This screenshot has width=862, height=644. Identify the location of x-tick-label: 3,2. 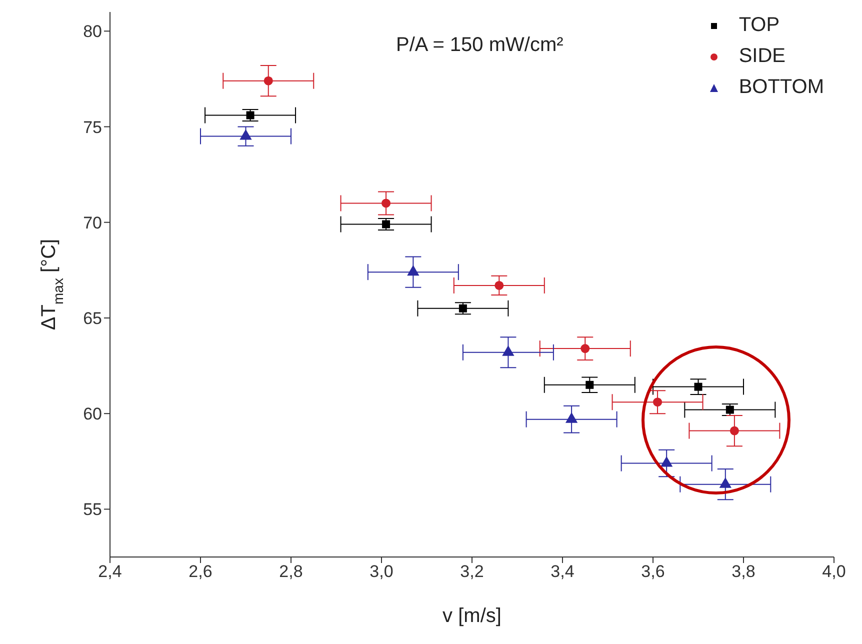
(472, 572).